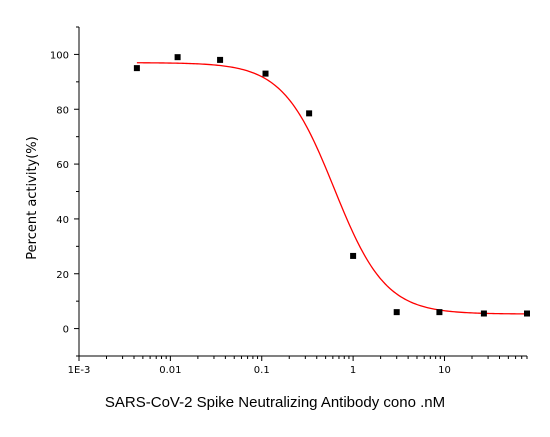  What do you see at coordinates (62, 110) in the screenshot?
I see `y-tick-label: 80` at bounding box center [62, 110].